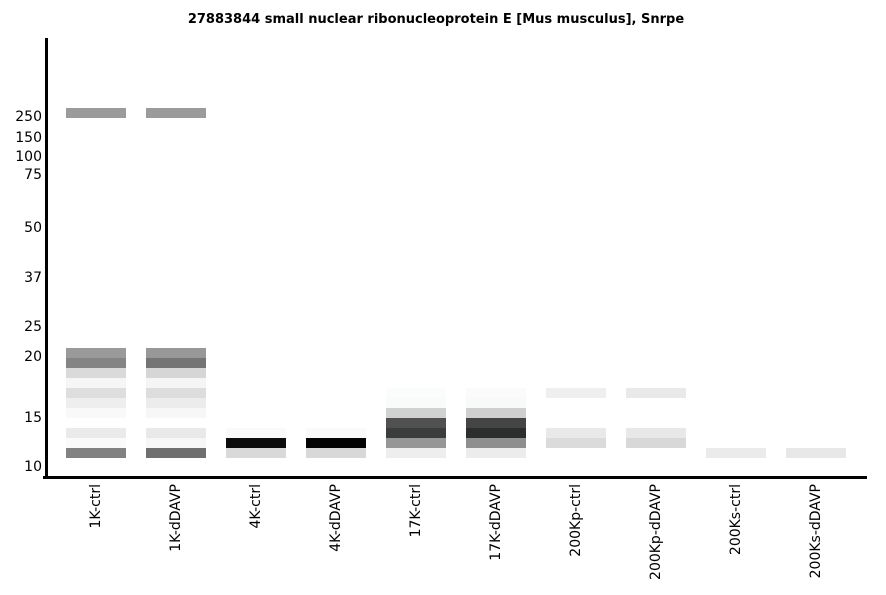  Describe the element at coordinates (336, 518) in the screenshot. I see `x-axis-label: 4K-dDAVP` at that location.